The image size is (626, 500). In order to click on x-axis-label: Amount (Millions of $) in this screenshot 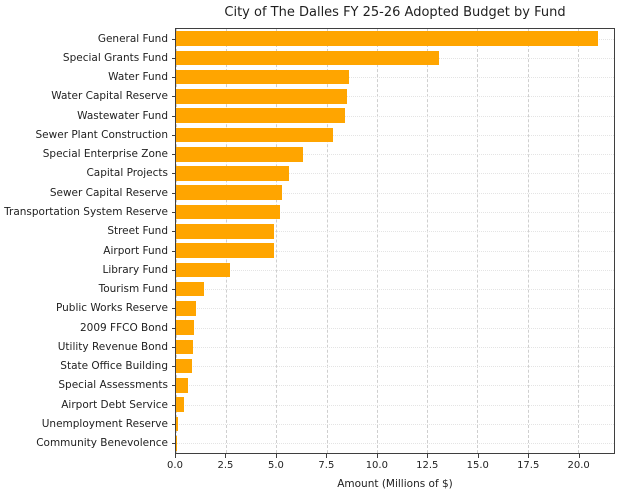, I will do `click(395, 484)`.